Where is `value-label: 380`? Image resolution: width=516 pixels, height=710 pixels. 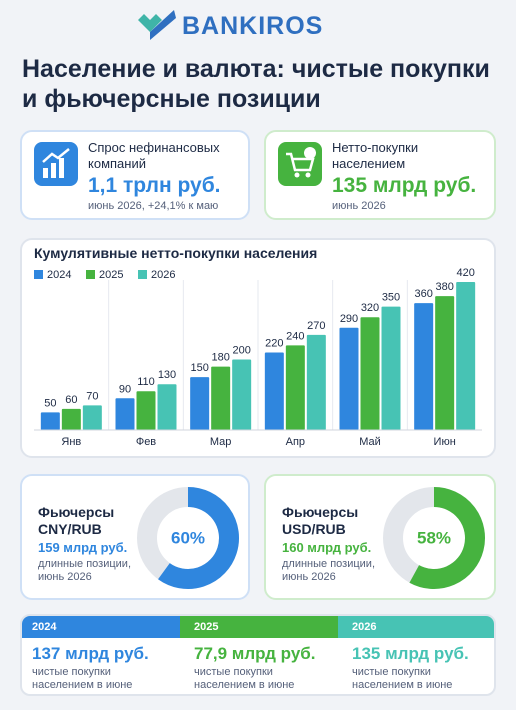 value-label: 380 is located at coordinates (444, 287).